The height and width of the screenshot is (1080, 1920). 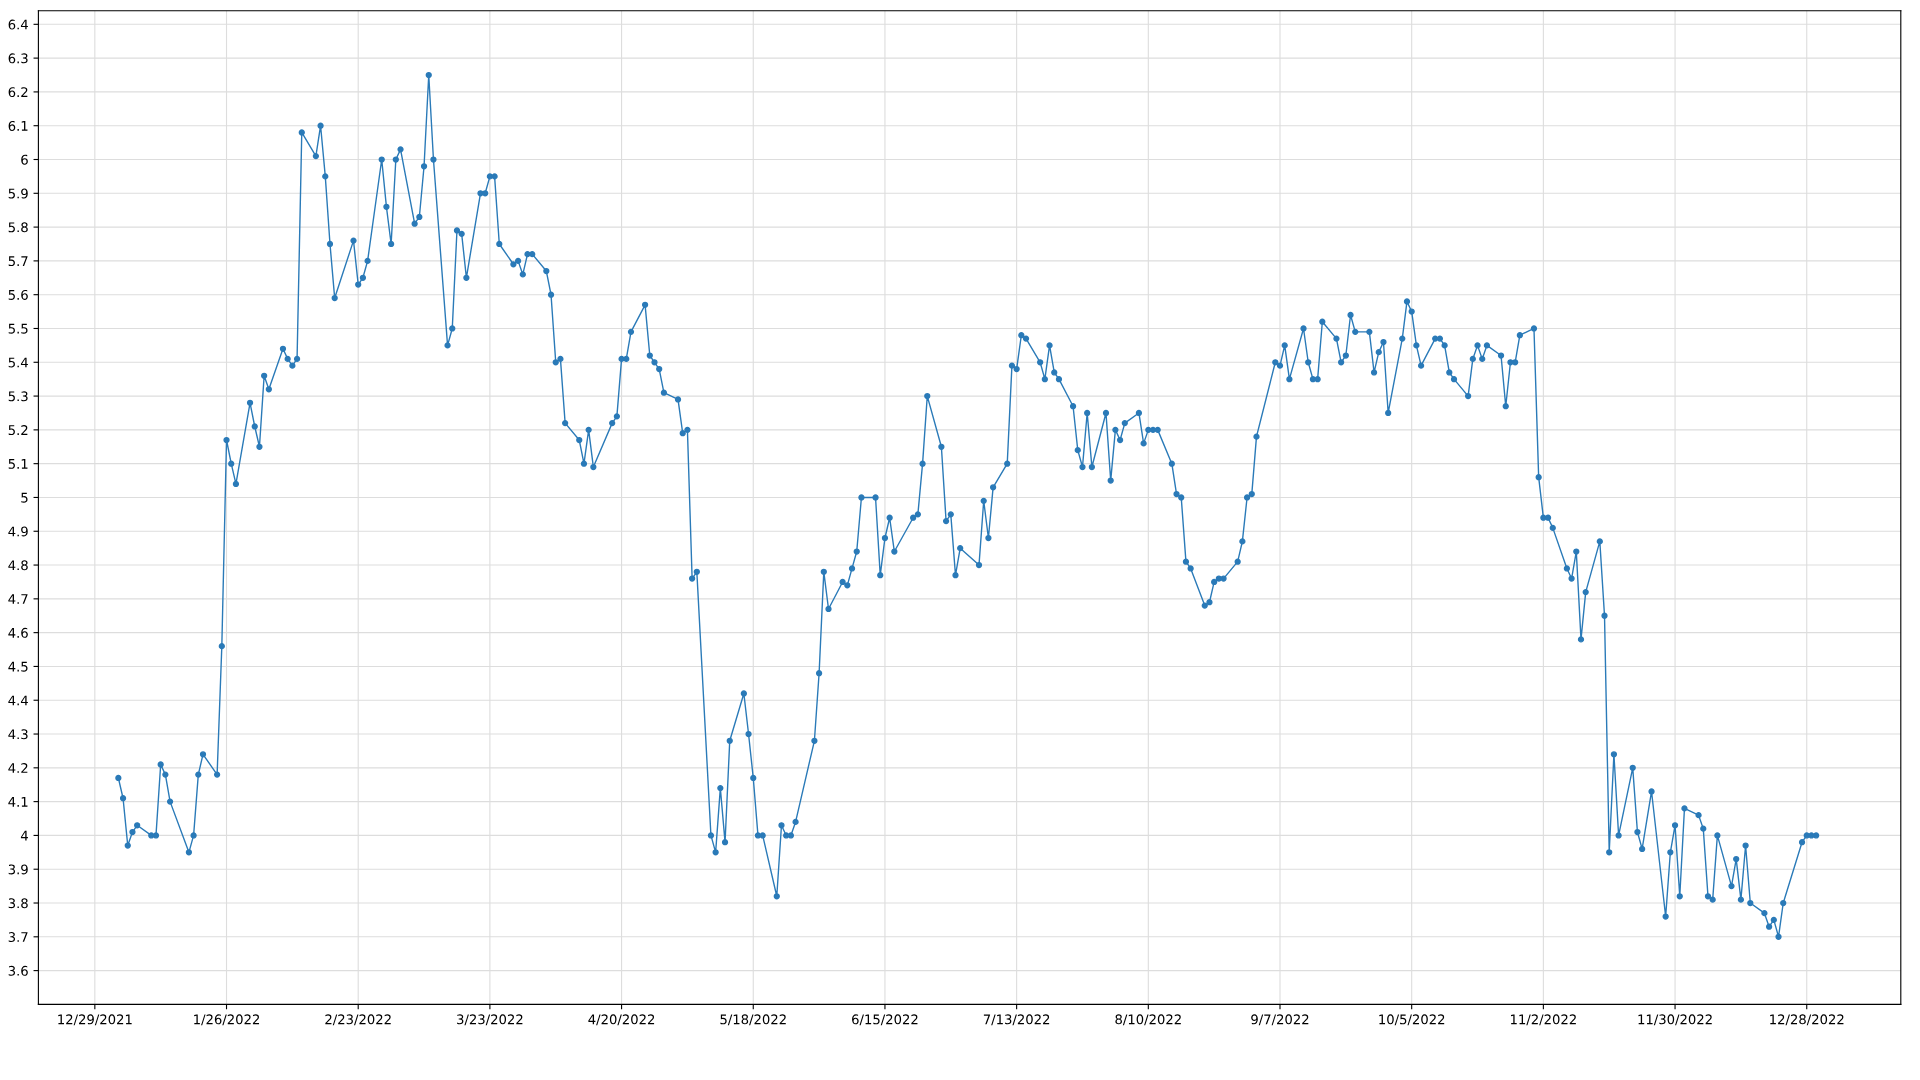 What do you see at coordinates (18, 227) in the screenshot?
I see `y-tick-label: 5.8` at bounding box center [18, 227].